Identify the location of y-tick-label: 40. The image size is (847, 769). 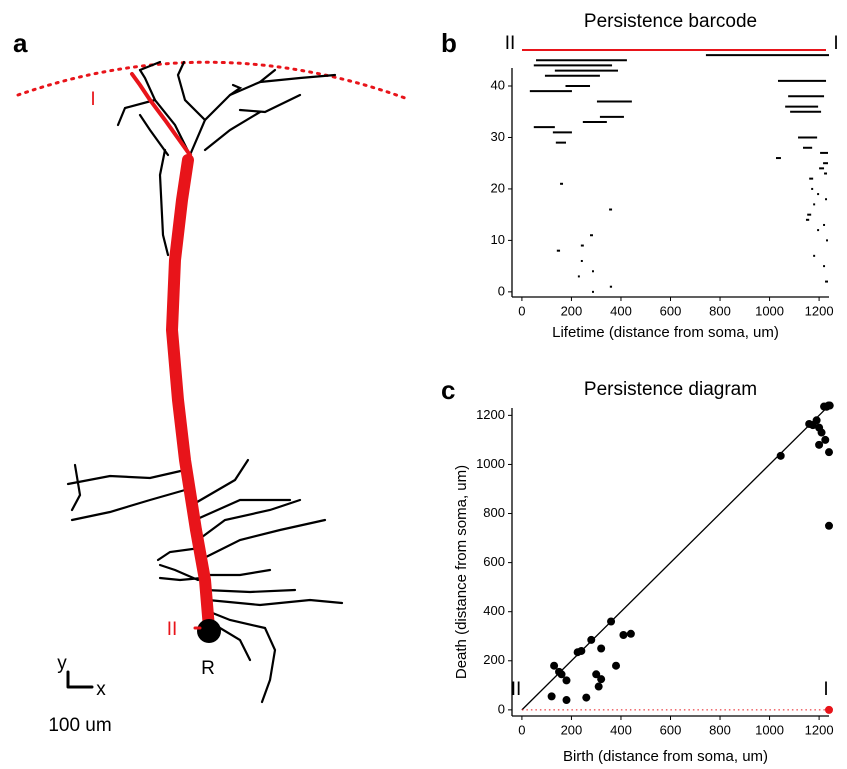
(498, 84).